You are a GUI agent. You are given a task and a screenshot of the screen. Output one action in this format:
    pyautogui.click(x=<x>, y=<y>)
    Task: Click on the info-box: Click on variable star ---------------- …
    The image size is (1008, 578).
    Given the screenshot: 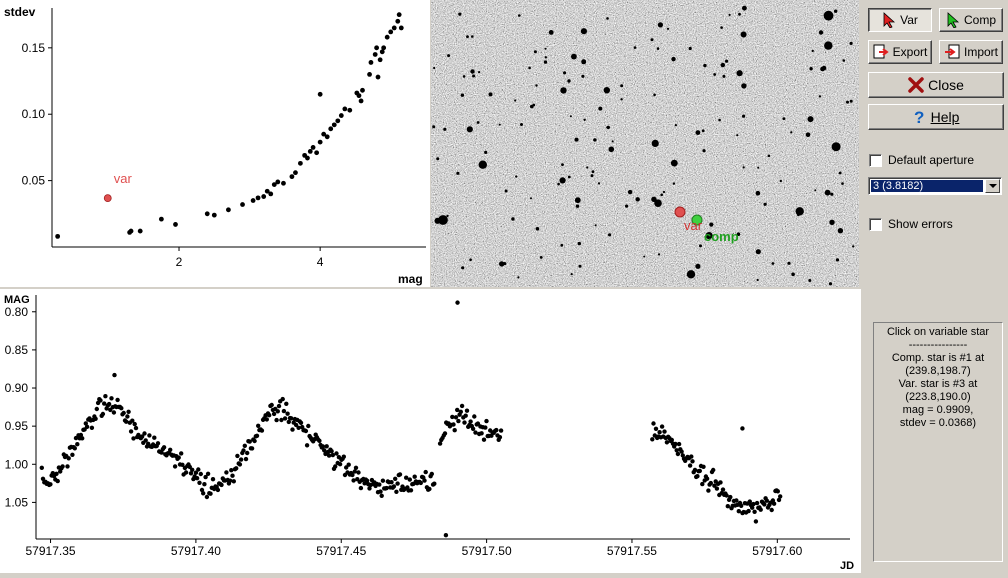 What is the action you would take?
    pyautogui.click(x=938, y=442)
    